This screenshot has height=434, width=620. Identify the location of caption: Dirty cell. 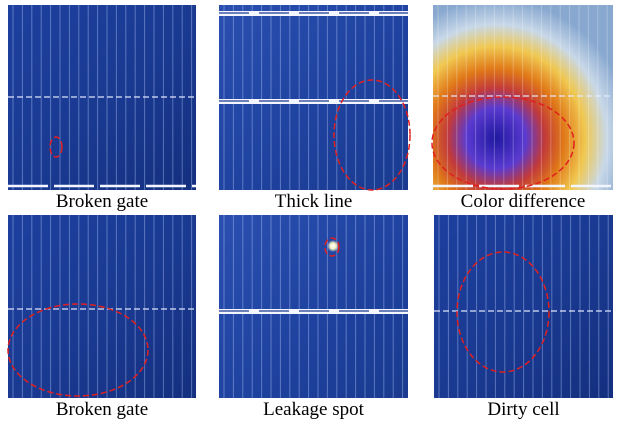
(523, 409).